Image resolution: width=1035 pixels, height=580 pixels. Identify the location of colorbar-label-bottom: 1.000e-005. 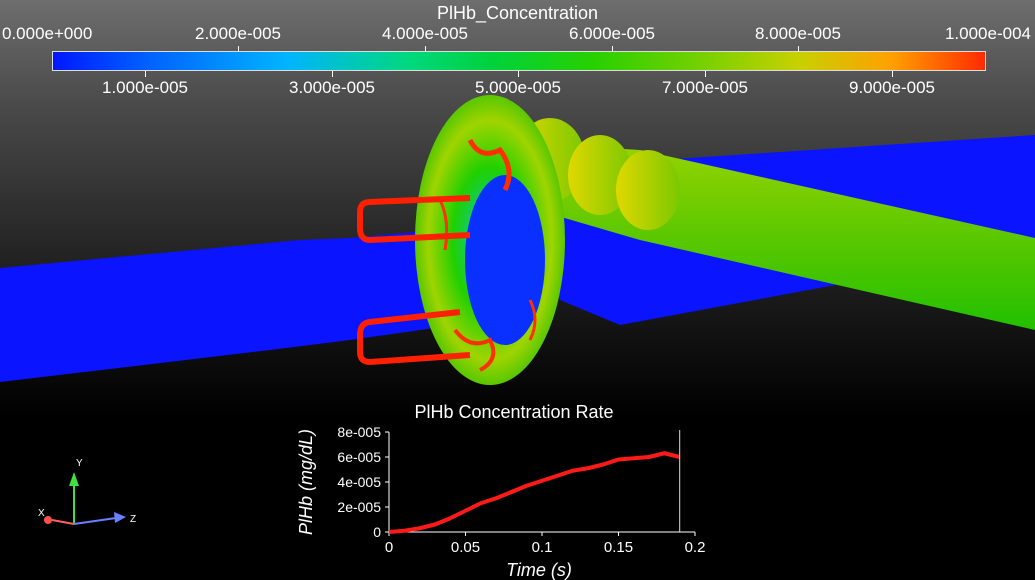
(145, 87).